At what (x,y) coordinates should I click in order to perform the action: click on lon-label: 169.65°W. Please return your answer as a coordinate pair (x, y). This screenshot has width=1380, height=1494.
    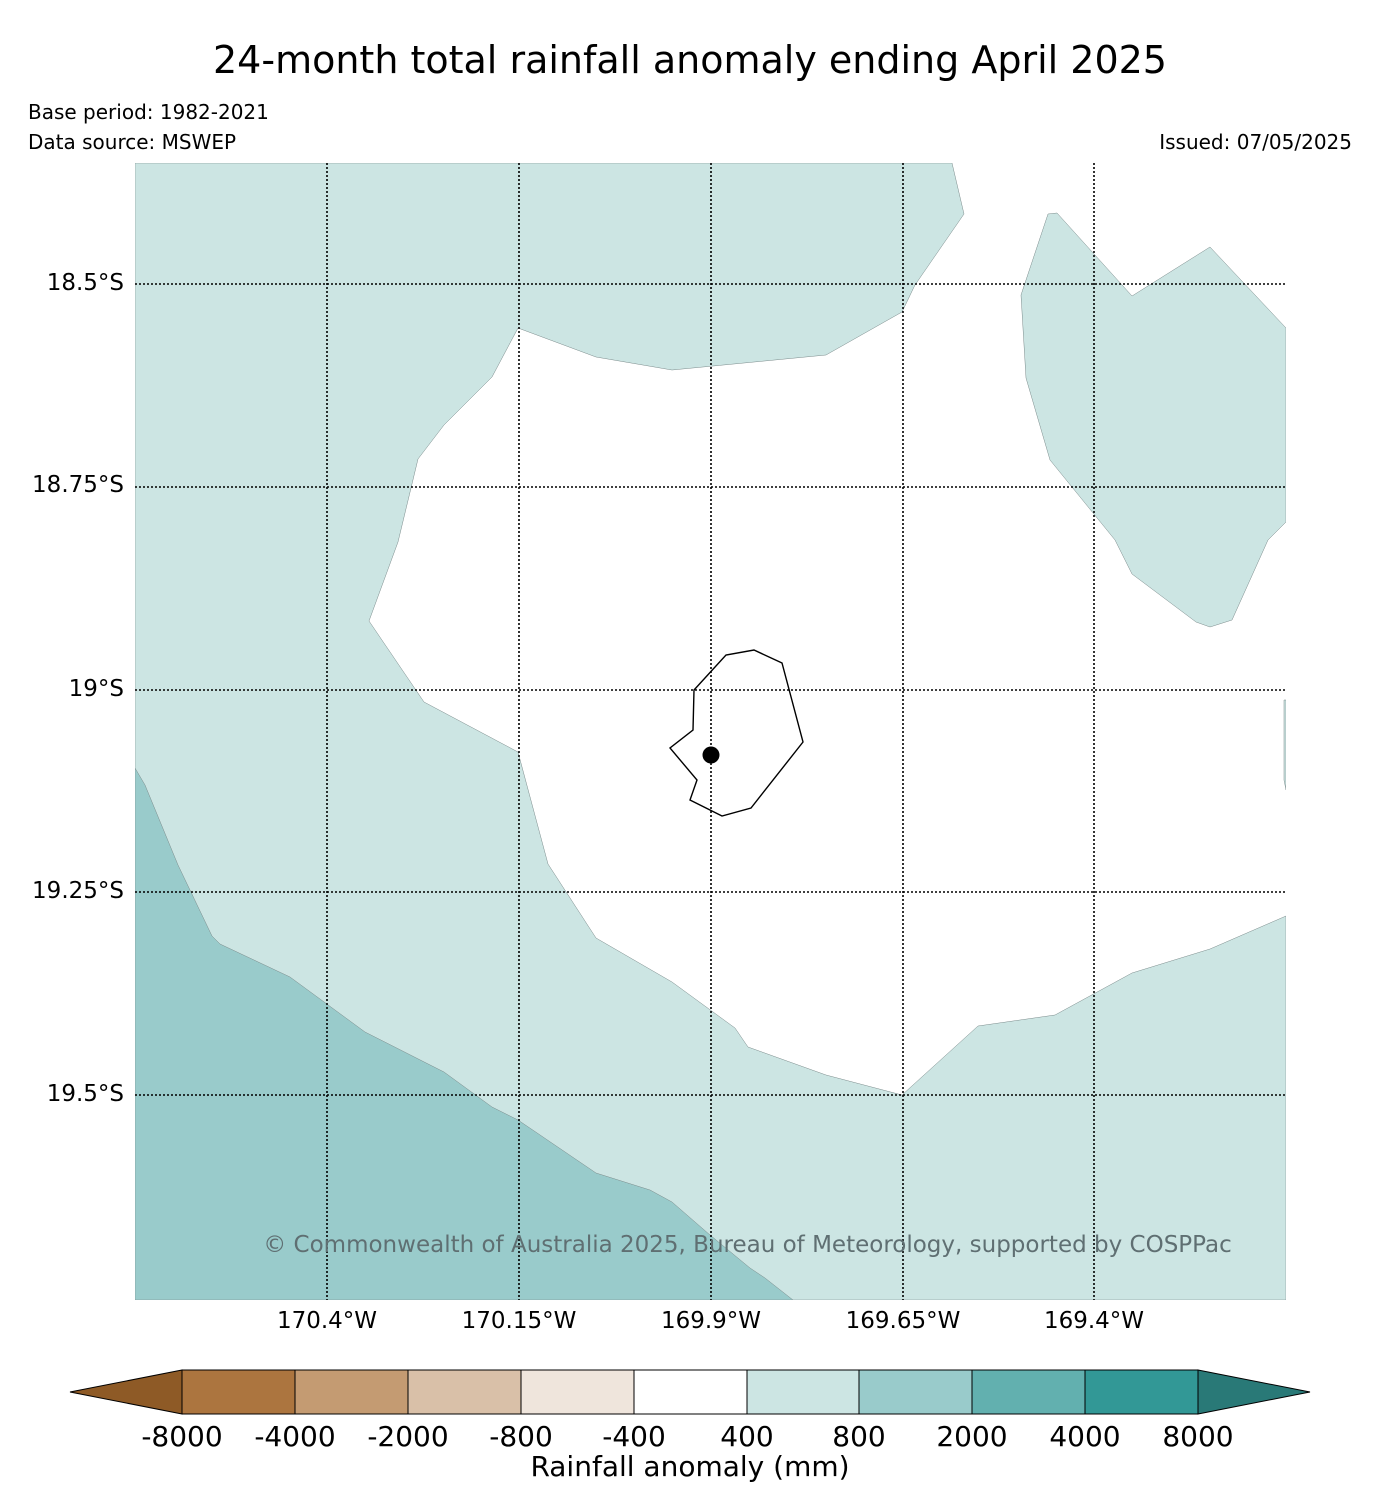
    Looking at the image, I should click on (903, 1321).